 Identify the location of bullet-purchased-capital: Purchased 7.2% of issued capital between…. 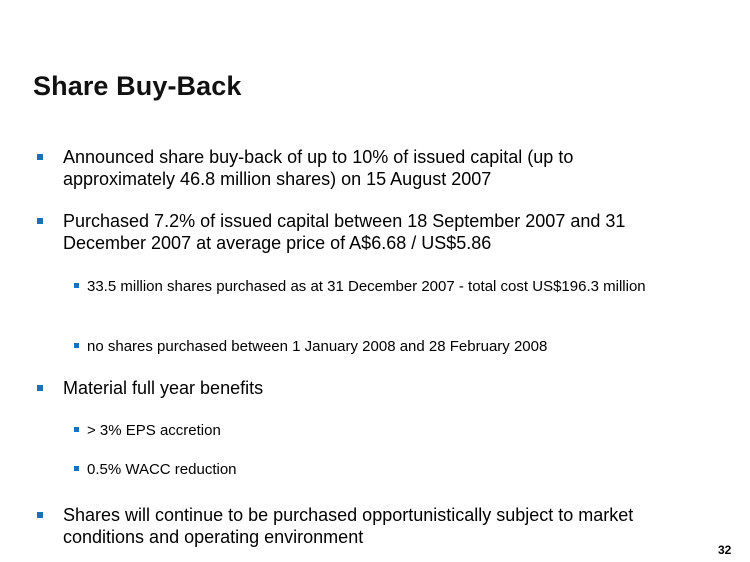
(360, 232).